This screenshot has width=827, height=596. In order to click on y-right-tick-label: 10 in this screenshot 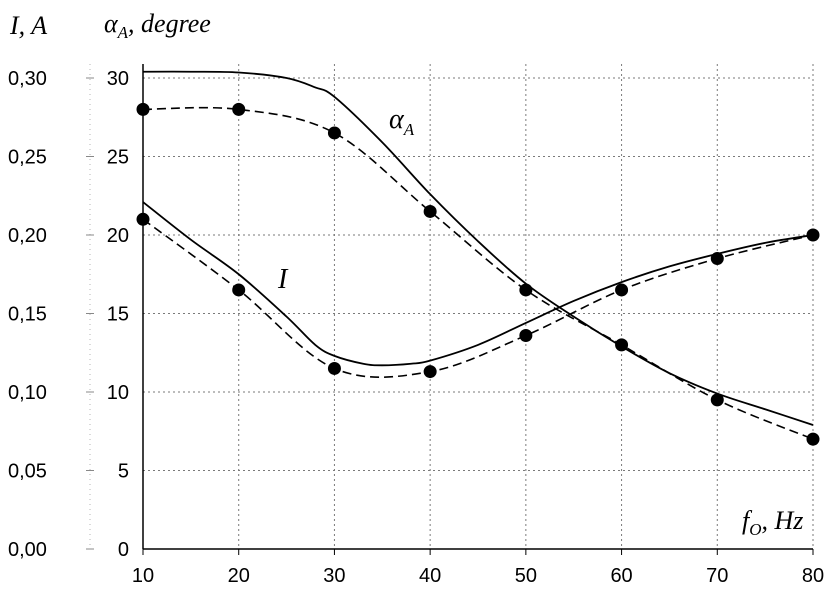, I will do `click(118, 393)`.